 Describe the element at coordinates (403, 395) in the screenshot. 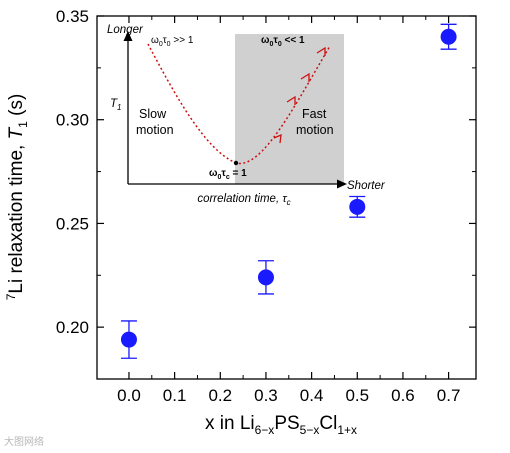

I see `x-tick-label: 0.6` at that location.